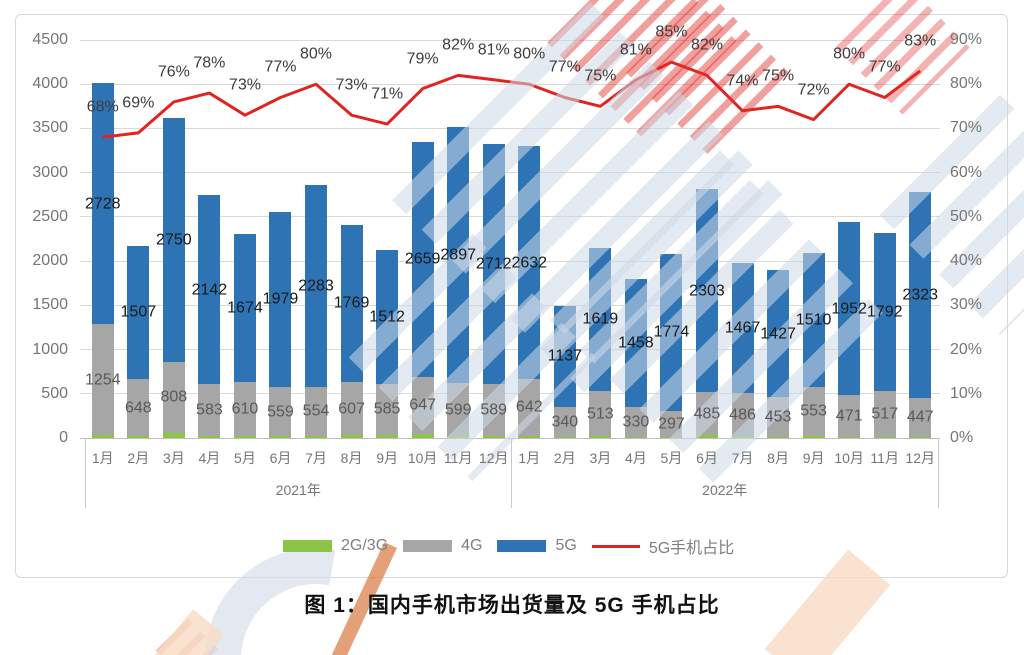 This screenshot has width=1024, height=655. Describe the element at coordinates (316, 411) in the screenshot. I see `bar-value-label: 554` at that location.